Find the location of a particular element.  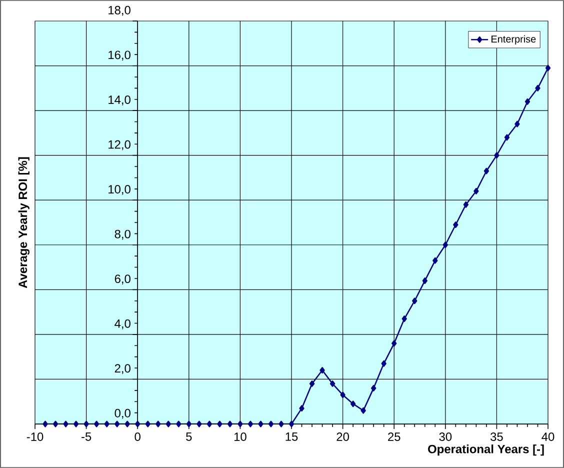

y-tick-label: 2,0 is located at coordinates (122, 369).